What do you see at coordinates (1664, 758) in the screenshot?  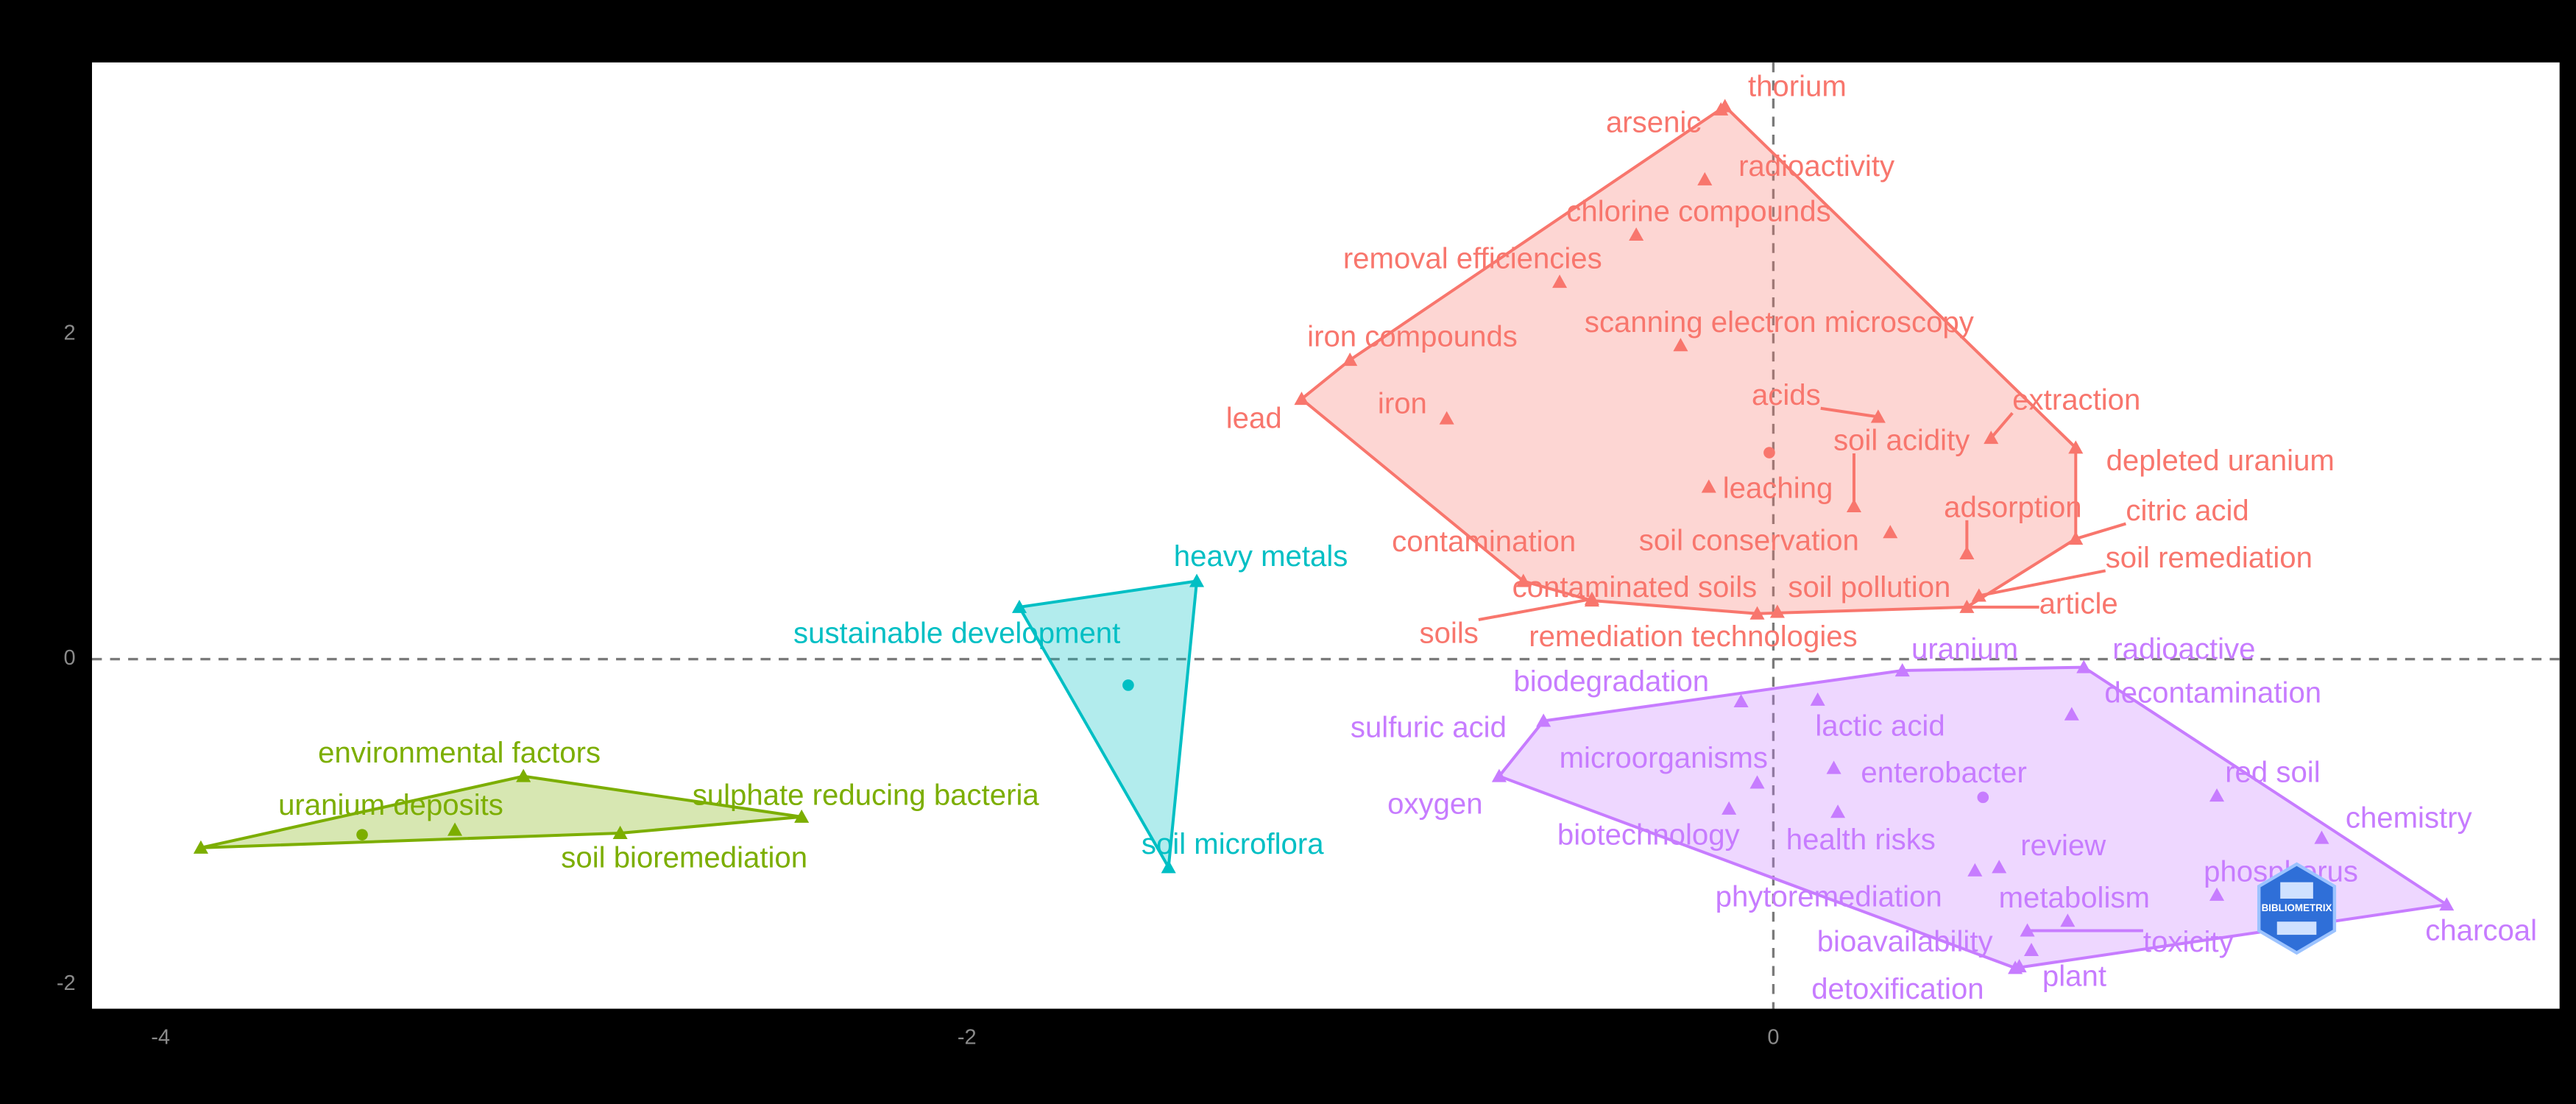 I see `word-label: microorganisms` at bounding box center [1664, 758].